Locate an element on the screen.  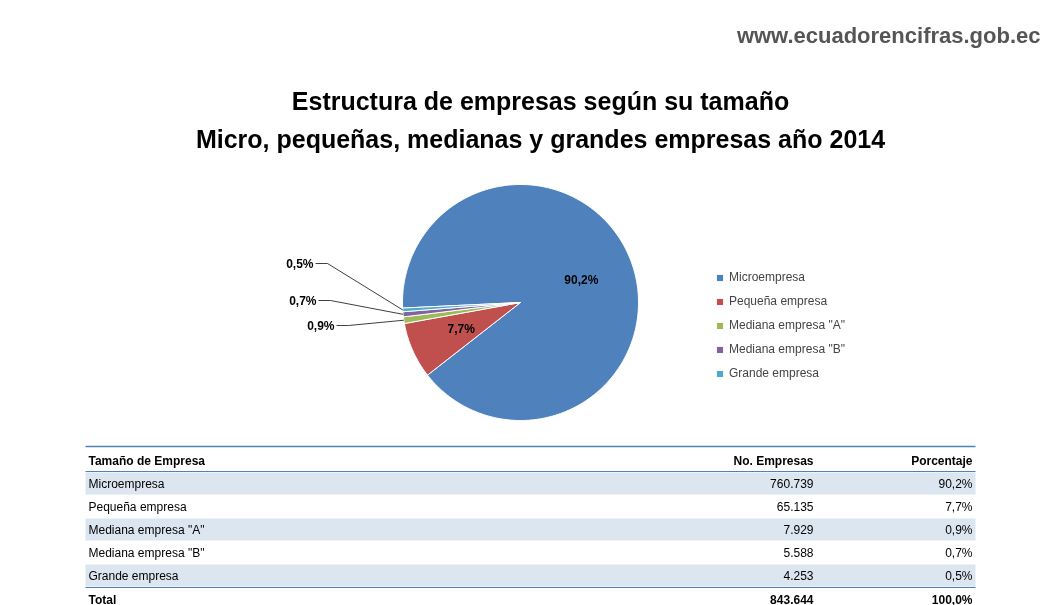
legend-label: Grande empresa is located at coordinates (774, 373).